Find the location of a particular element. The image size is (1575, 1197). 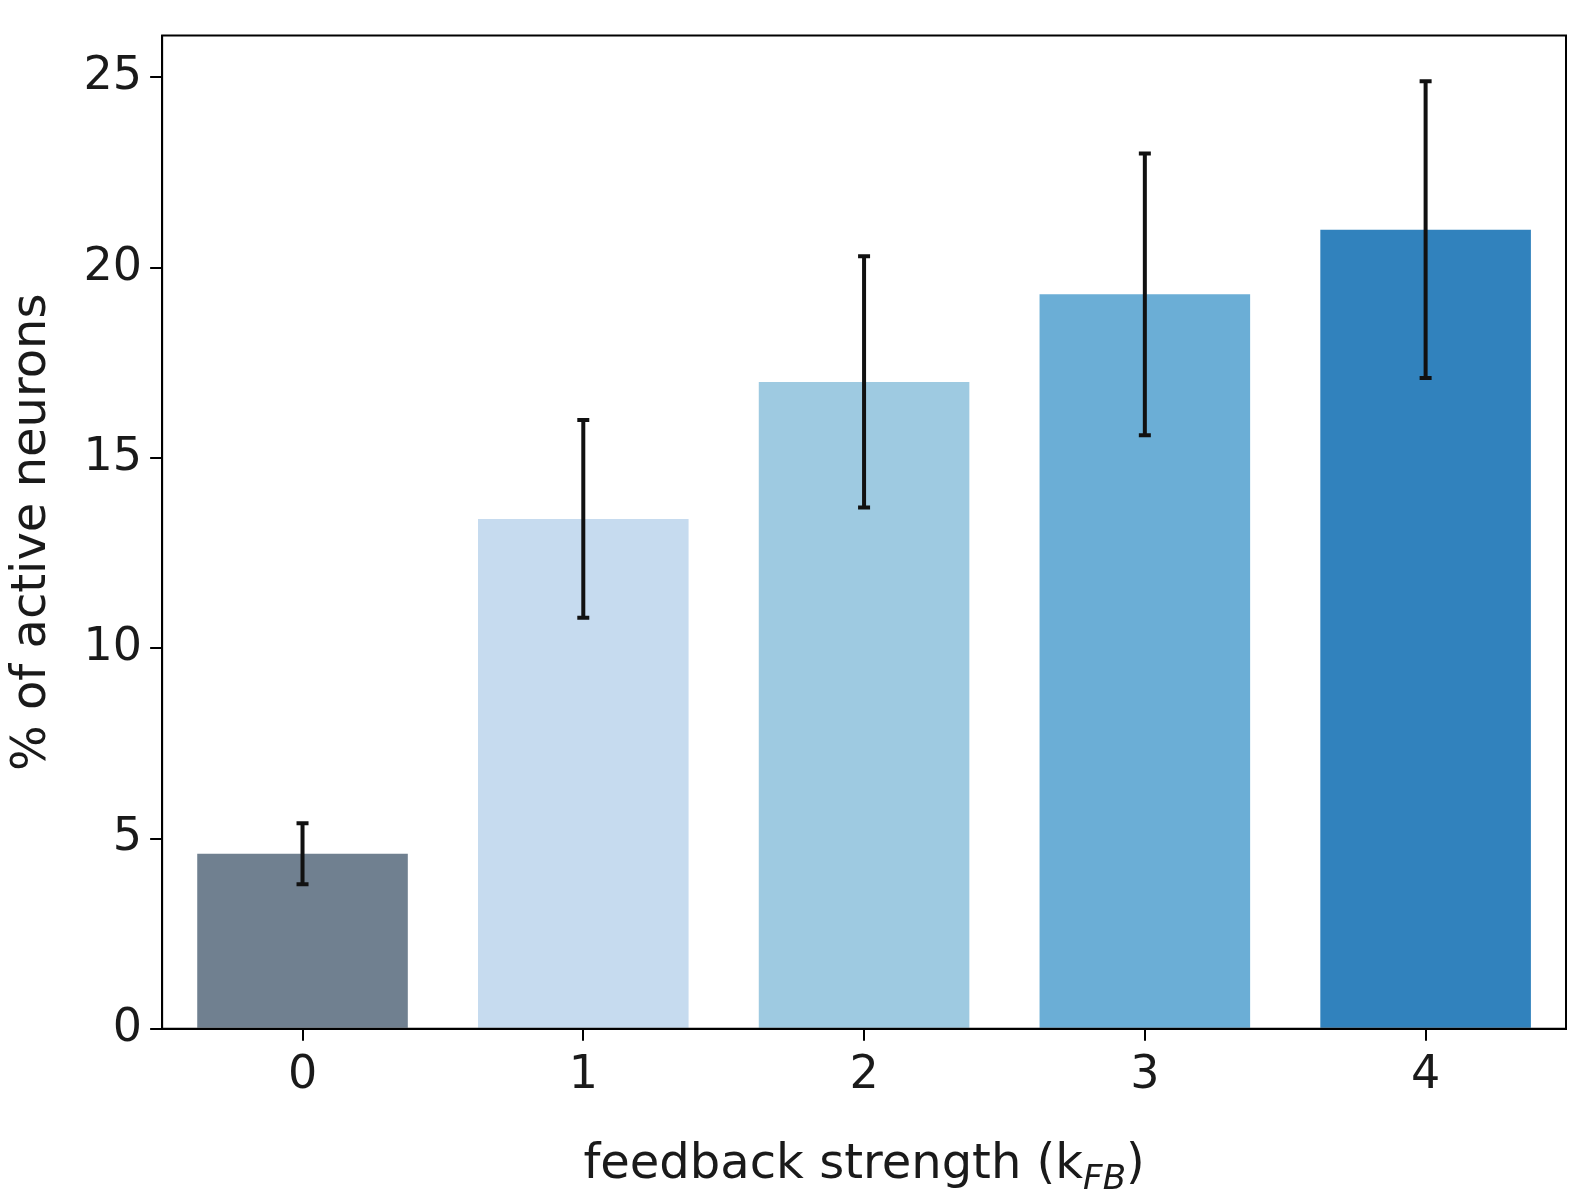

y-axis-title: % of active neurons is located at coordinates (28, 532).